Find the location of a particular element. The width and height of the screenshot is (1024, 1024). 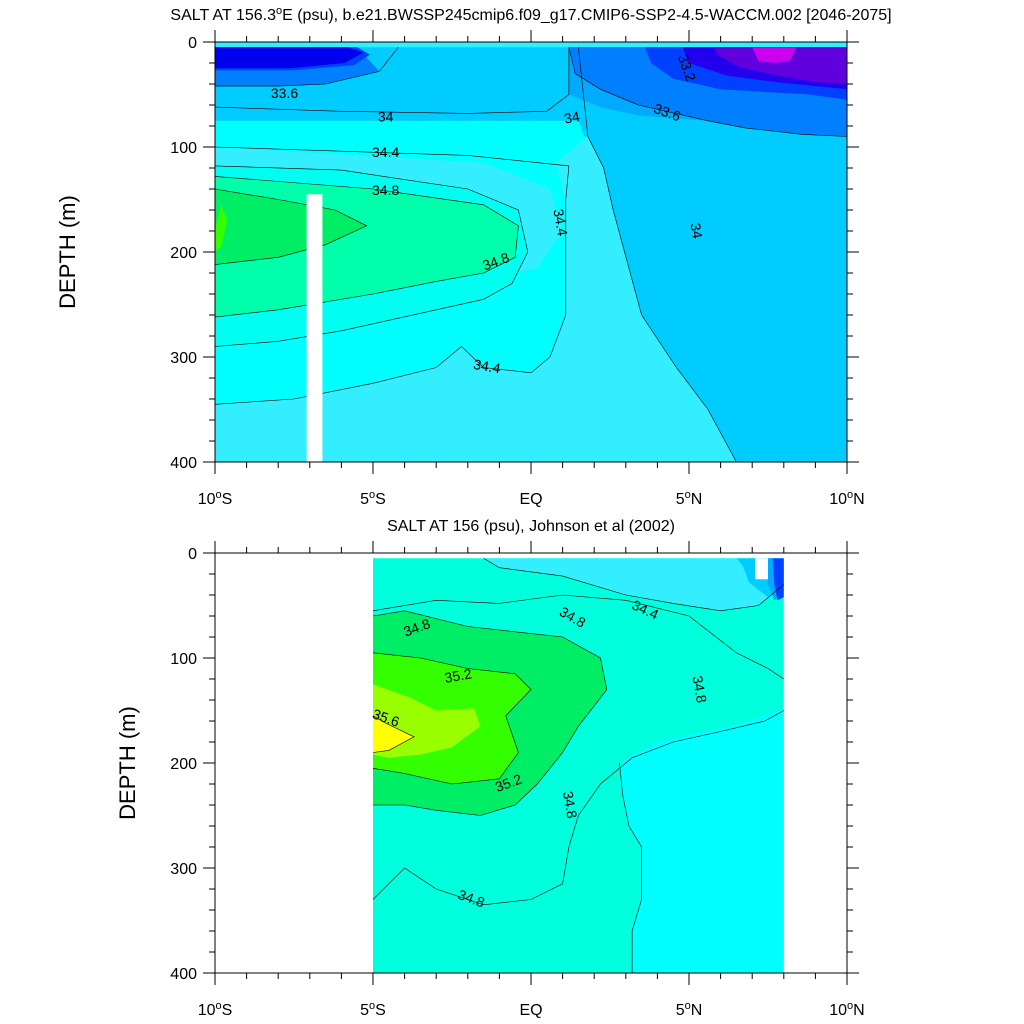

bottom-xtick-eq: EQ is located at coordinates (530, 1010).